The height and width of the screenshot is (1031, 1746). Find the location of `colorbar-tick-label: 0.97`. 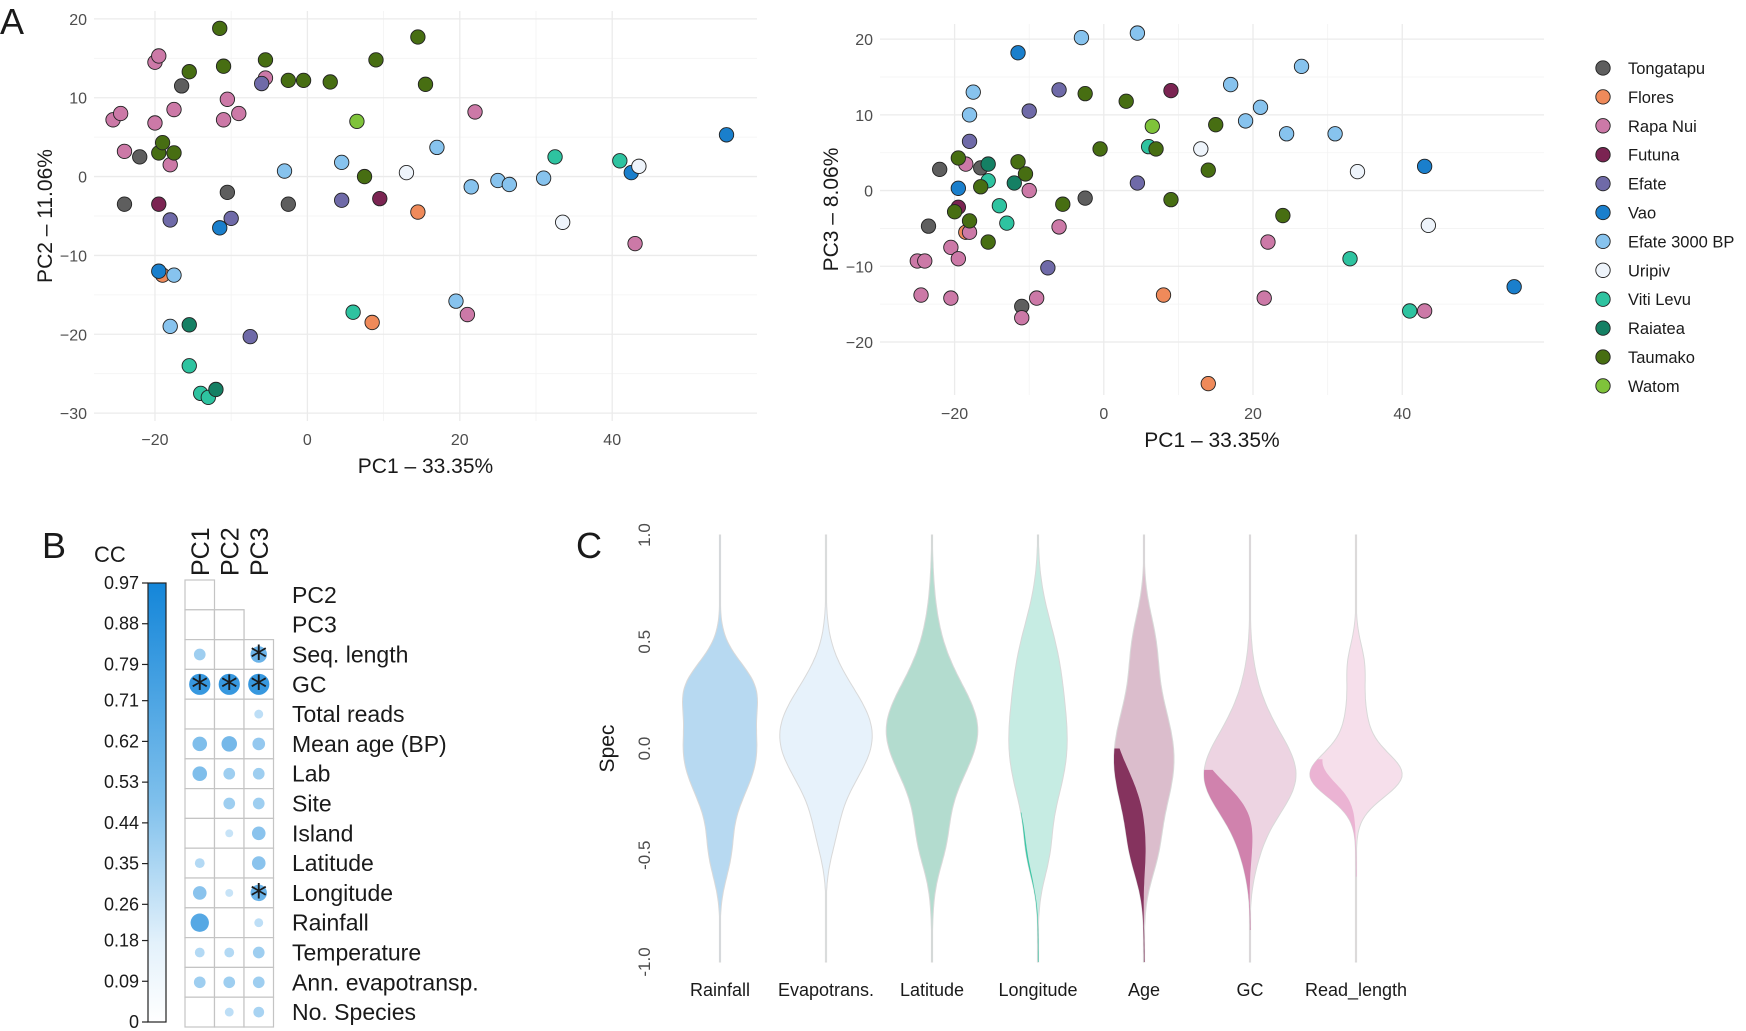

colorbar-tick-label: 0.97 is located at coordinates (121, 583).